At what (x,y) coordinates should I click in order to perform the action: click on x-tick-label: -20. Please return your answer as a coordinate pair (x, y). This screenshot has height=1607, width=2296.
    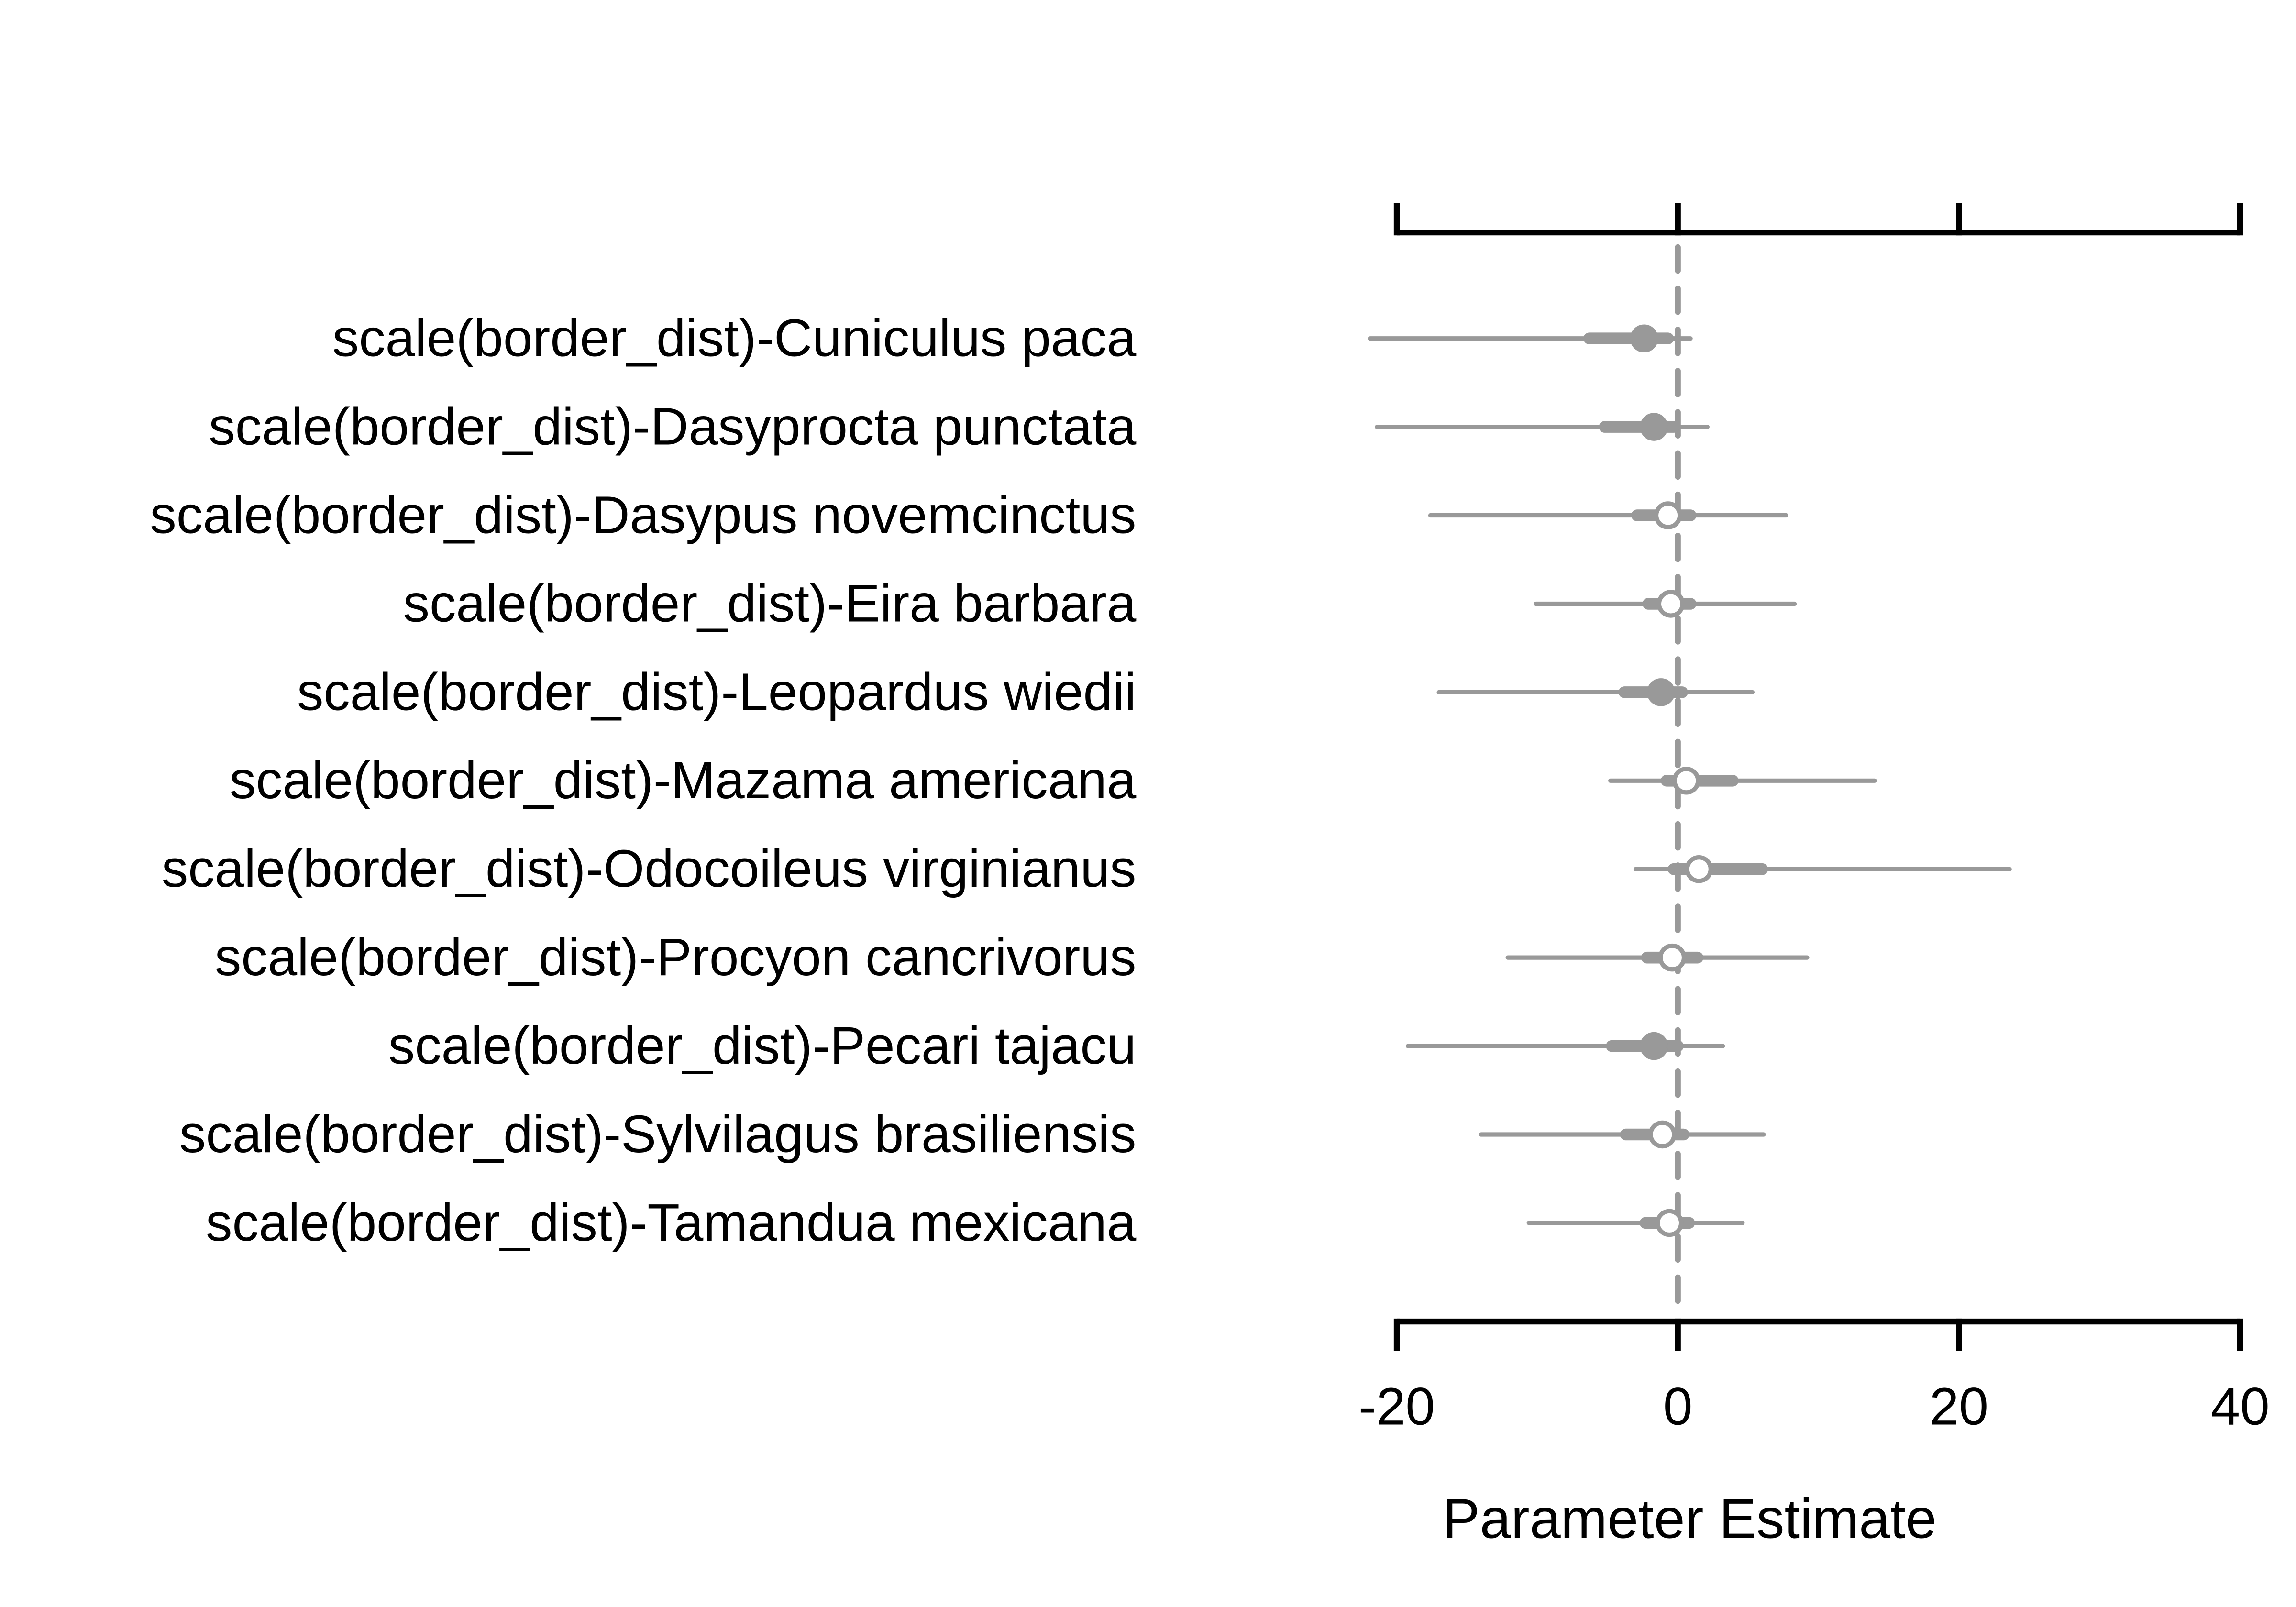
    Looking at the image, I should click on (1396, 1406).